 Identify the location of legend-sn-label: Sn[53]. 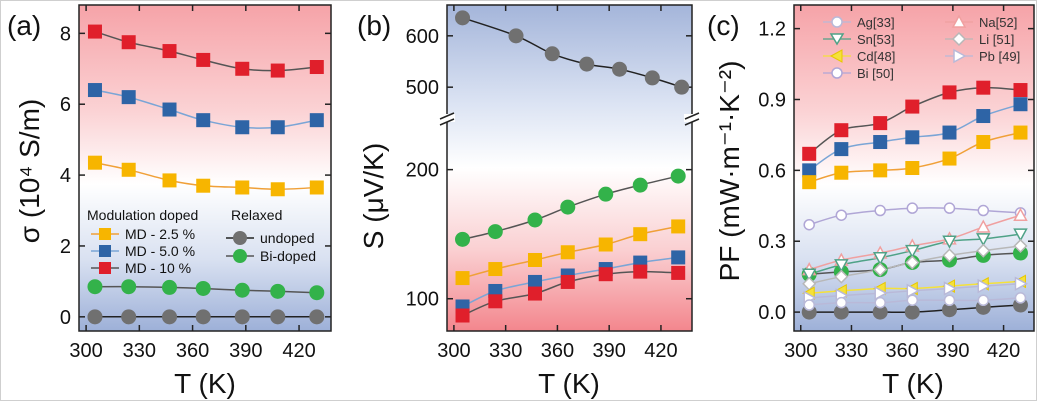
(876, 39).